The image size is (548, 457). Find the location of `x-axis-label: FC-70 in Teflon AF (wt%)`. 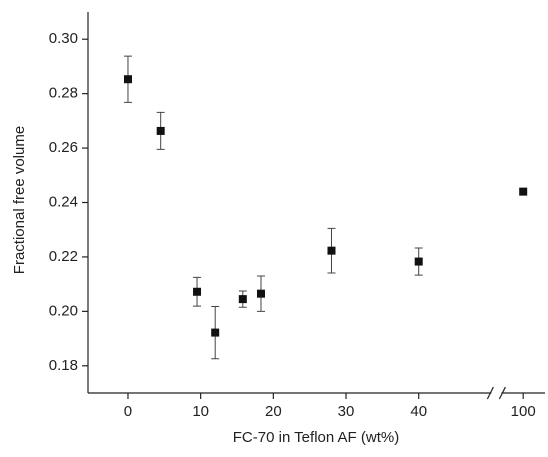

x-axis-label: FC-70 in Teflon AF (wt%) is located at coordinates (316, 437).